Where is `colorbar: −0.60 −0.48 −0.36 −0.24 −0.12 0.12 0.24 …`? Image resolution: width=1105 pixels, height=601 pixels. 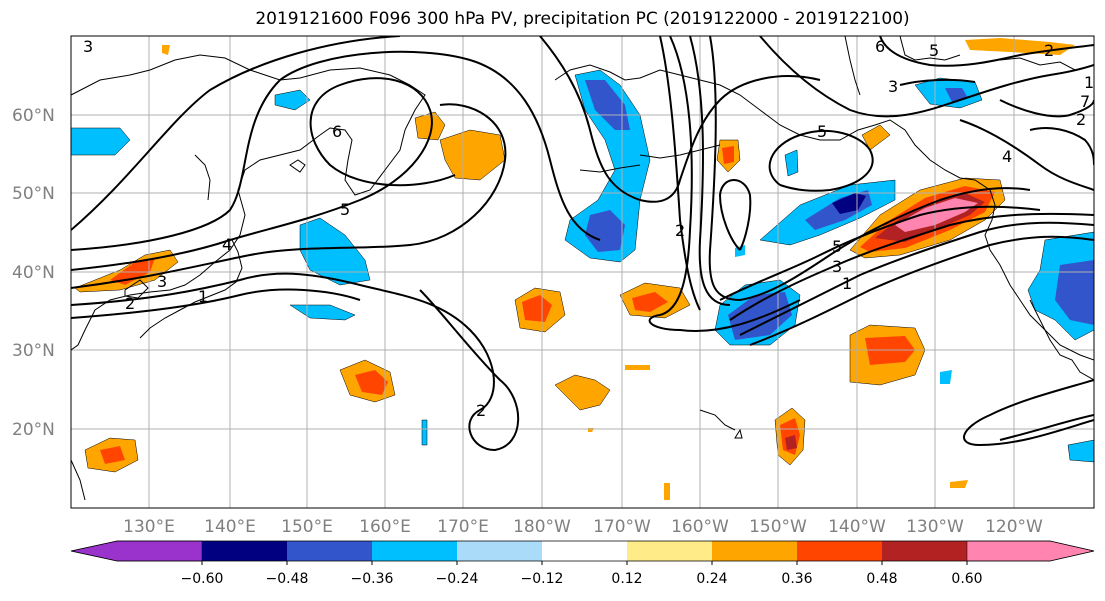
colorbar: −0.60 −0.48 −0.36 −0.24 −0.12 0.12 0.24 … is located at coordinates (582, 563).